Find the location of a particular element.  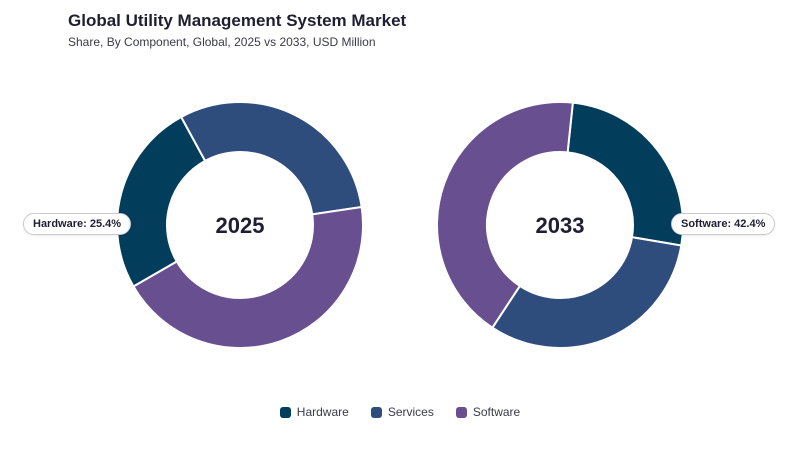

callout-text: Hardware: 25.4% is located at coordinates (77, 224).